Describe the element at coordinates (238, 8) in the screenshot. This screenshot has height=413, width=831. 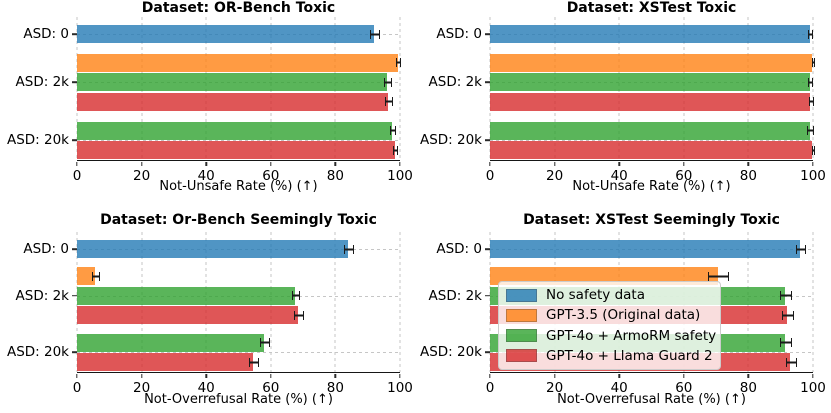
I see `chart-title: Dataset: OR-Bench Toxic` at that location.